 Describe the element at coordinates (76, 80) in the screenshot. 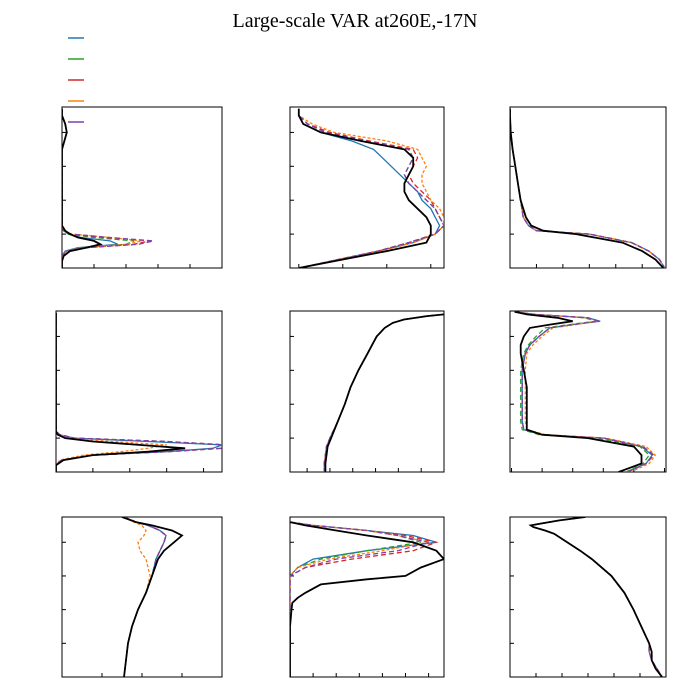

I see `legend` at that location.